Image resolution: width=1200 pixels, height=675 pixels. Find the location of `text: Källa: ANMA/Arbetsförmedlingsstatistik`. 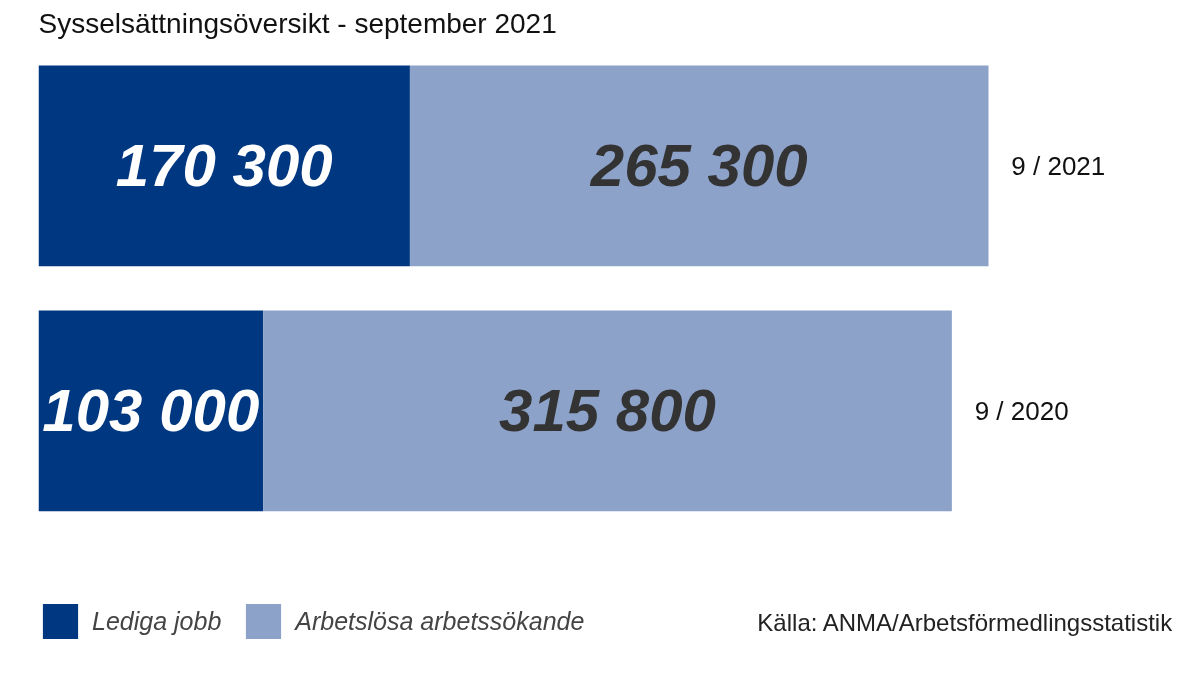

text: Källa: ANMA/Arbetsförmedlingsstatistik is located at coordinates (965, 622).